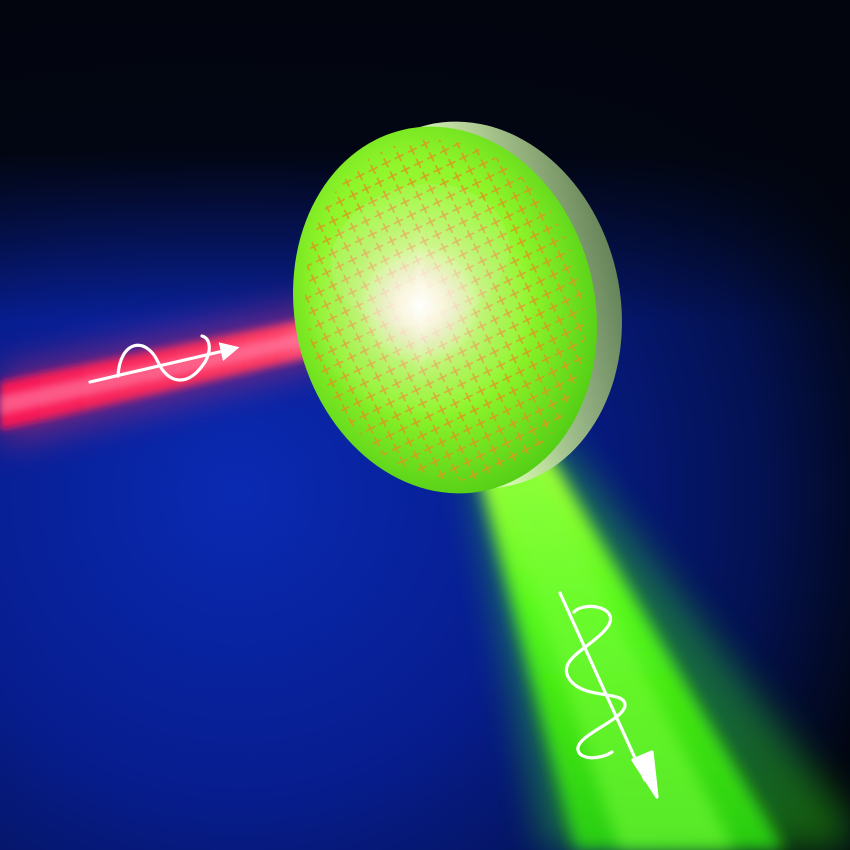 The height and width of the screenshot is (850, 850). Describe the element at coordinates (164, 359) in the screenshot. I see `incident-wave-polarization-icon` at that location.